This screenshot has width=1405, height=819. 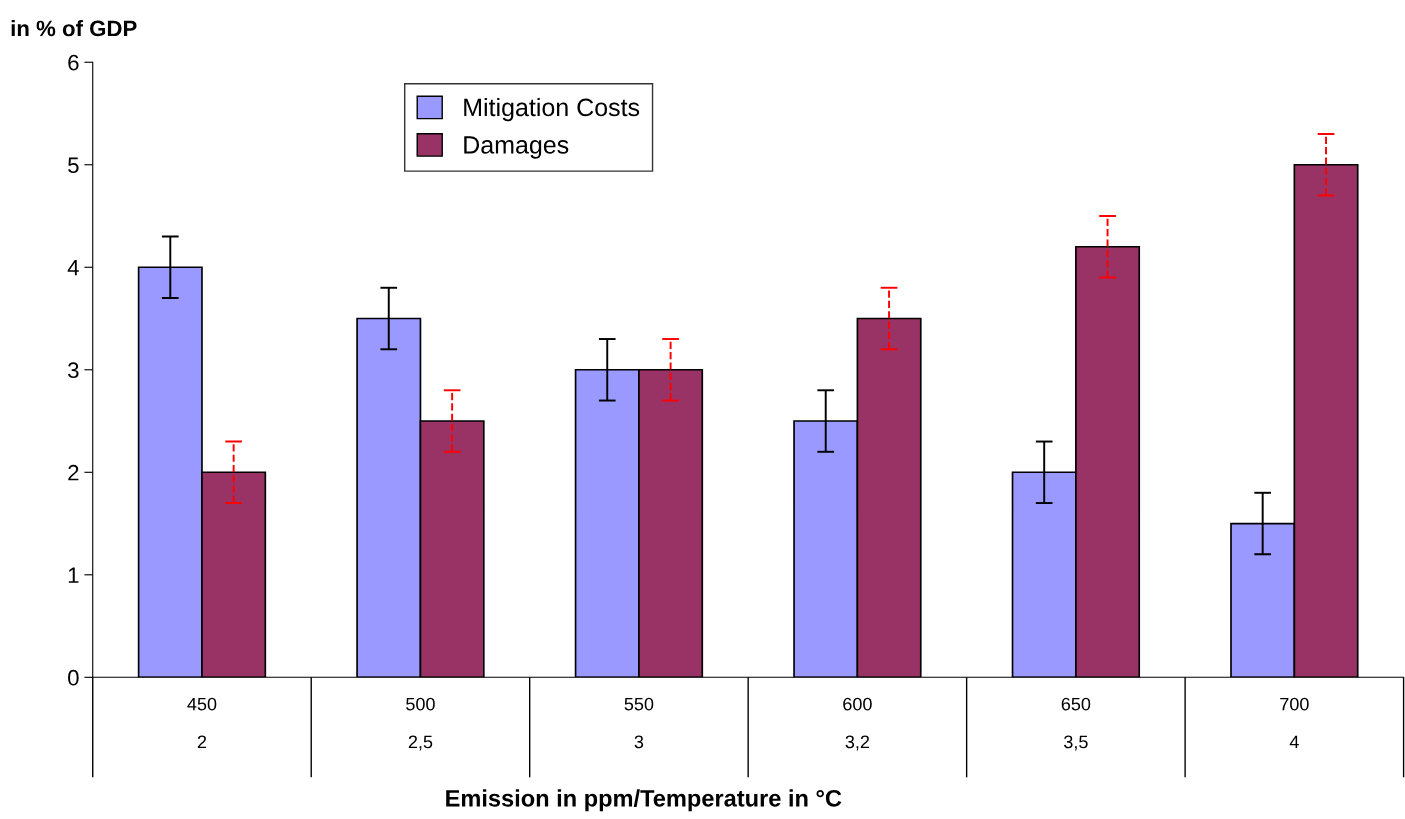 What do you see at coordinates (516, 147) in the screenshot?
I see `legend-label: Damages` at bounding box center [516, 147].